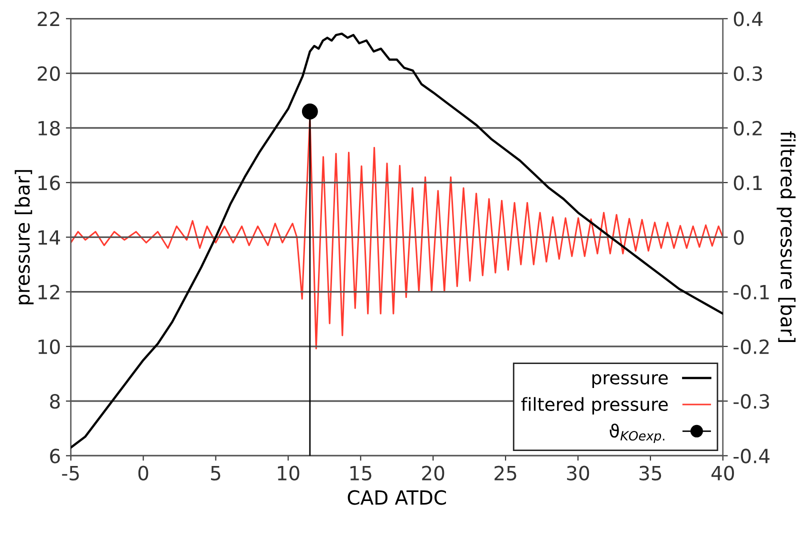  I want to click on y2-tick-label: 0.4, so click(748, 19).